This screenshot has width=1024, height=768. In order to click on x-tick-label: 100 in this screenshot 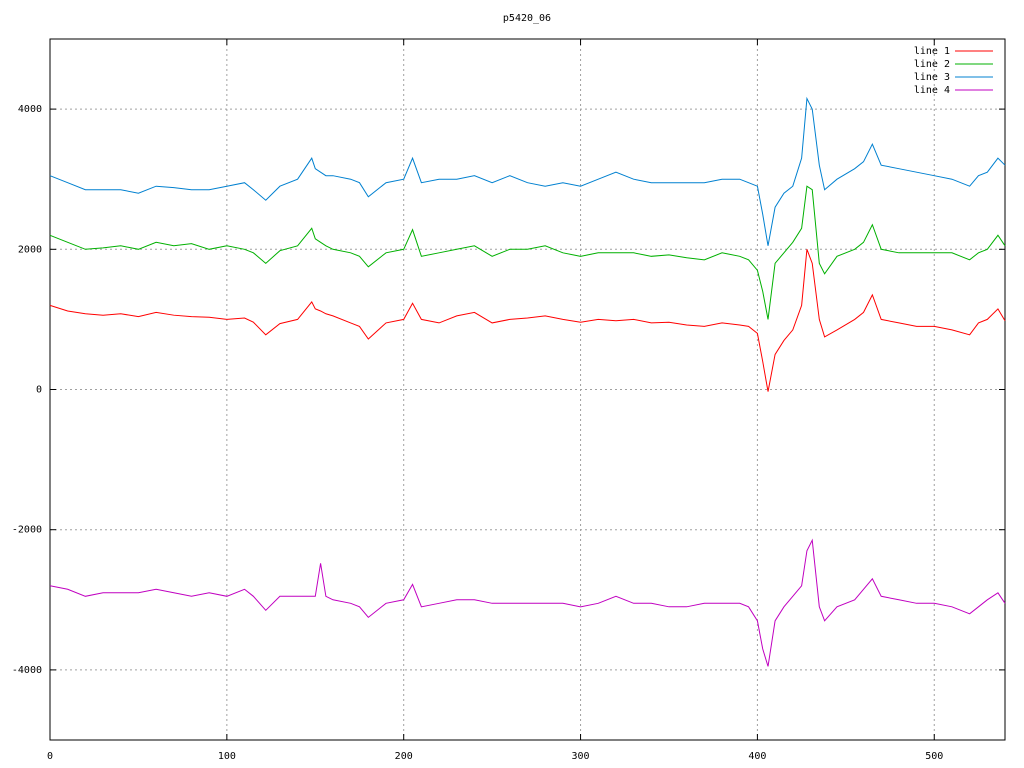, I will do `click(227, 756)`.